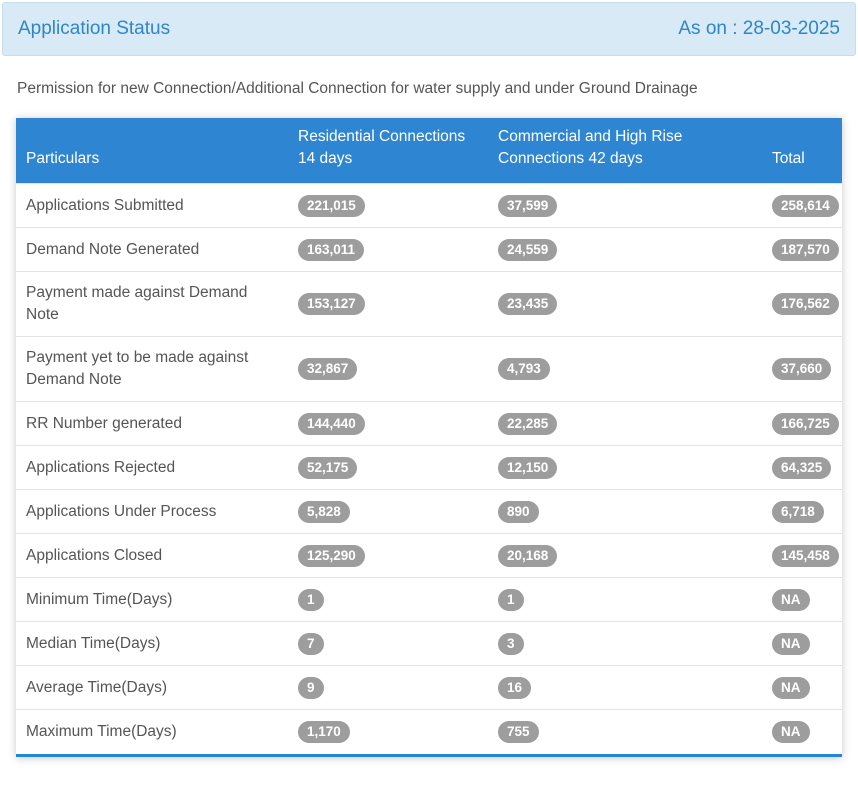 The height and width of the screenshot is (788, 858). I want to click on commercial-value-badge: 890, so click(518, 511).